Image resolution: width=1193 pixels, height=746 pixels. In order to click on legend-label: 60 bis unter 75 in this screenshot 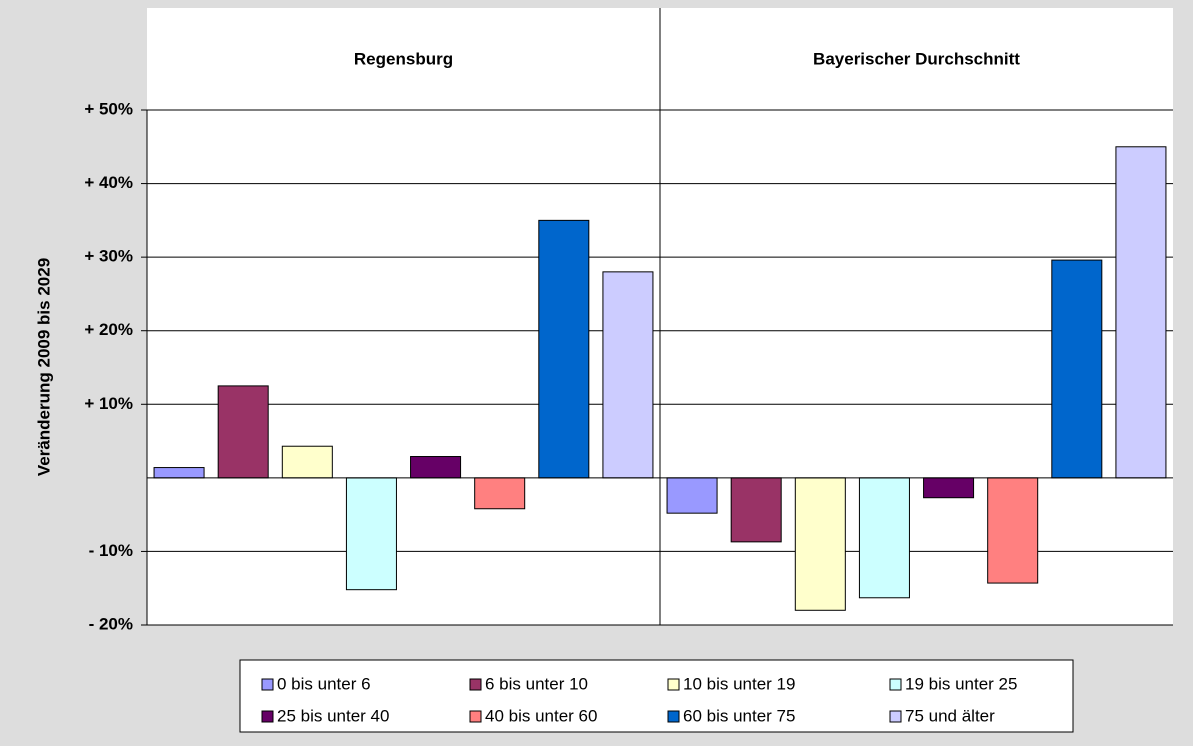, I will do `click(739, 715)`.